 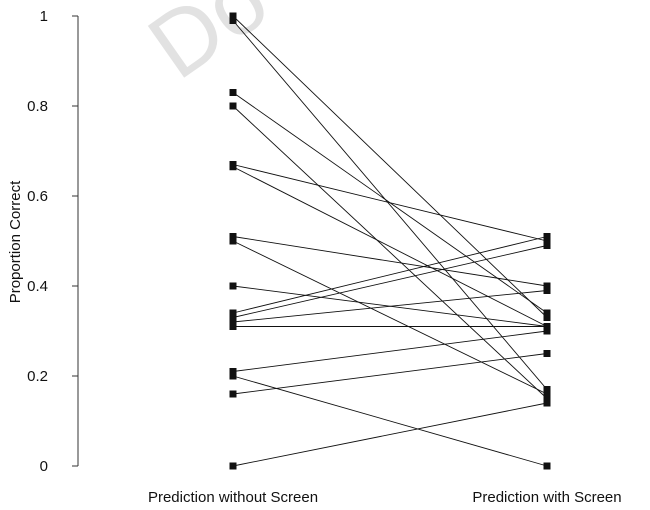 I want to click on y-tick-label: 0.2, so click(x=37, y=376).